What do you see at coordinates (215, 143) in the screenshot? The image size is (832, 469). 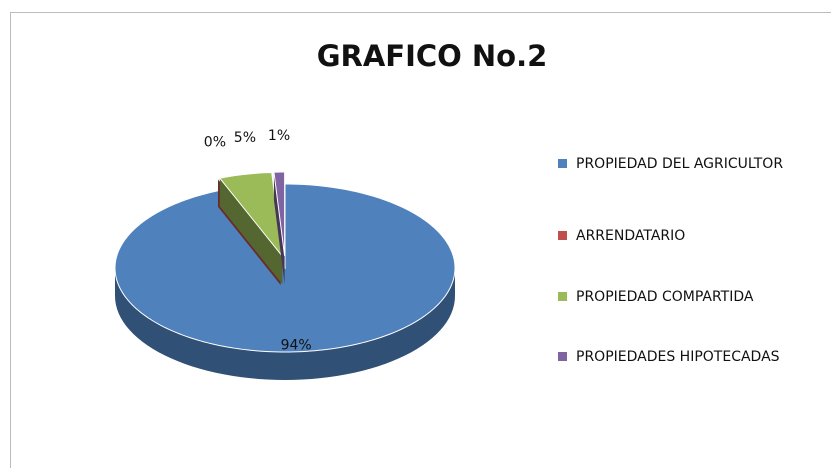 I see `data-label: 0%` at bounding box center [215, 143].